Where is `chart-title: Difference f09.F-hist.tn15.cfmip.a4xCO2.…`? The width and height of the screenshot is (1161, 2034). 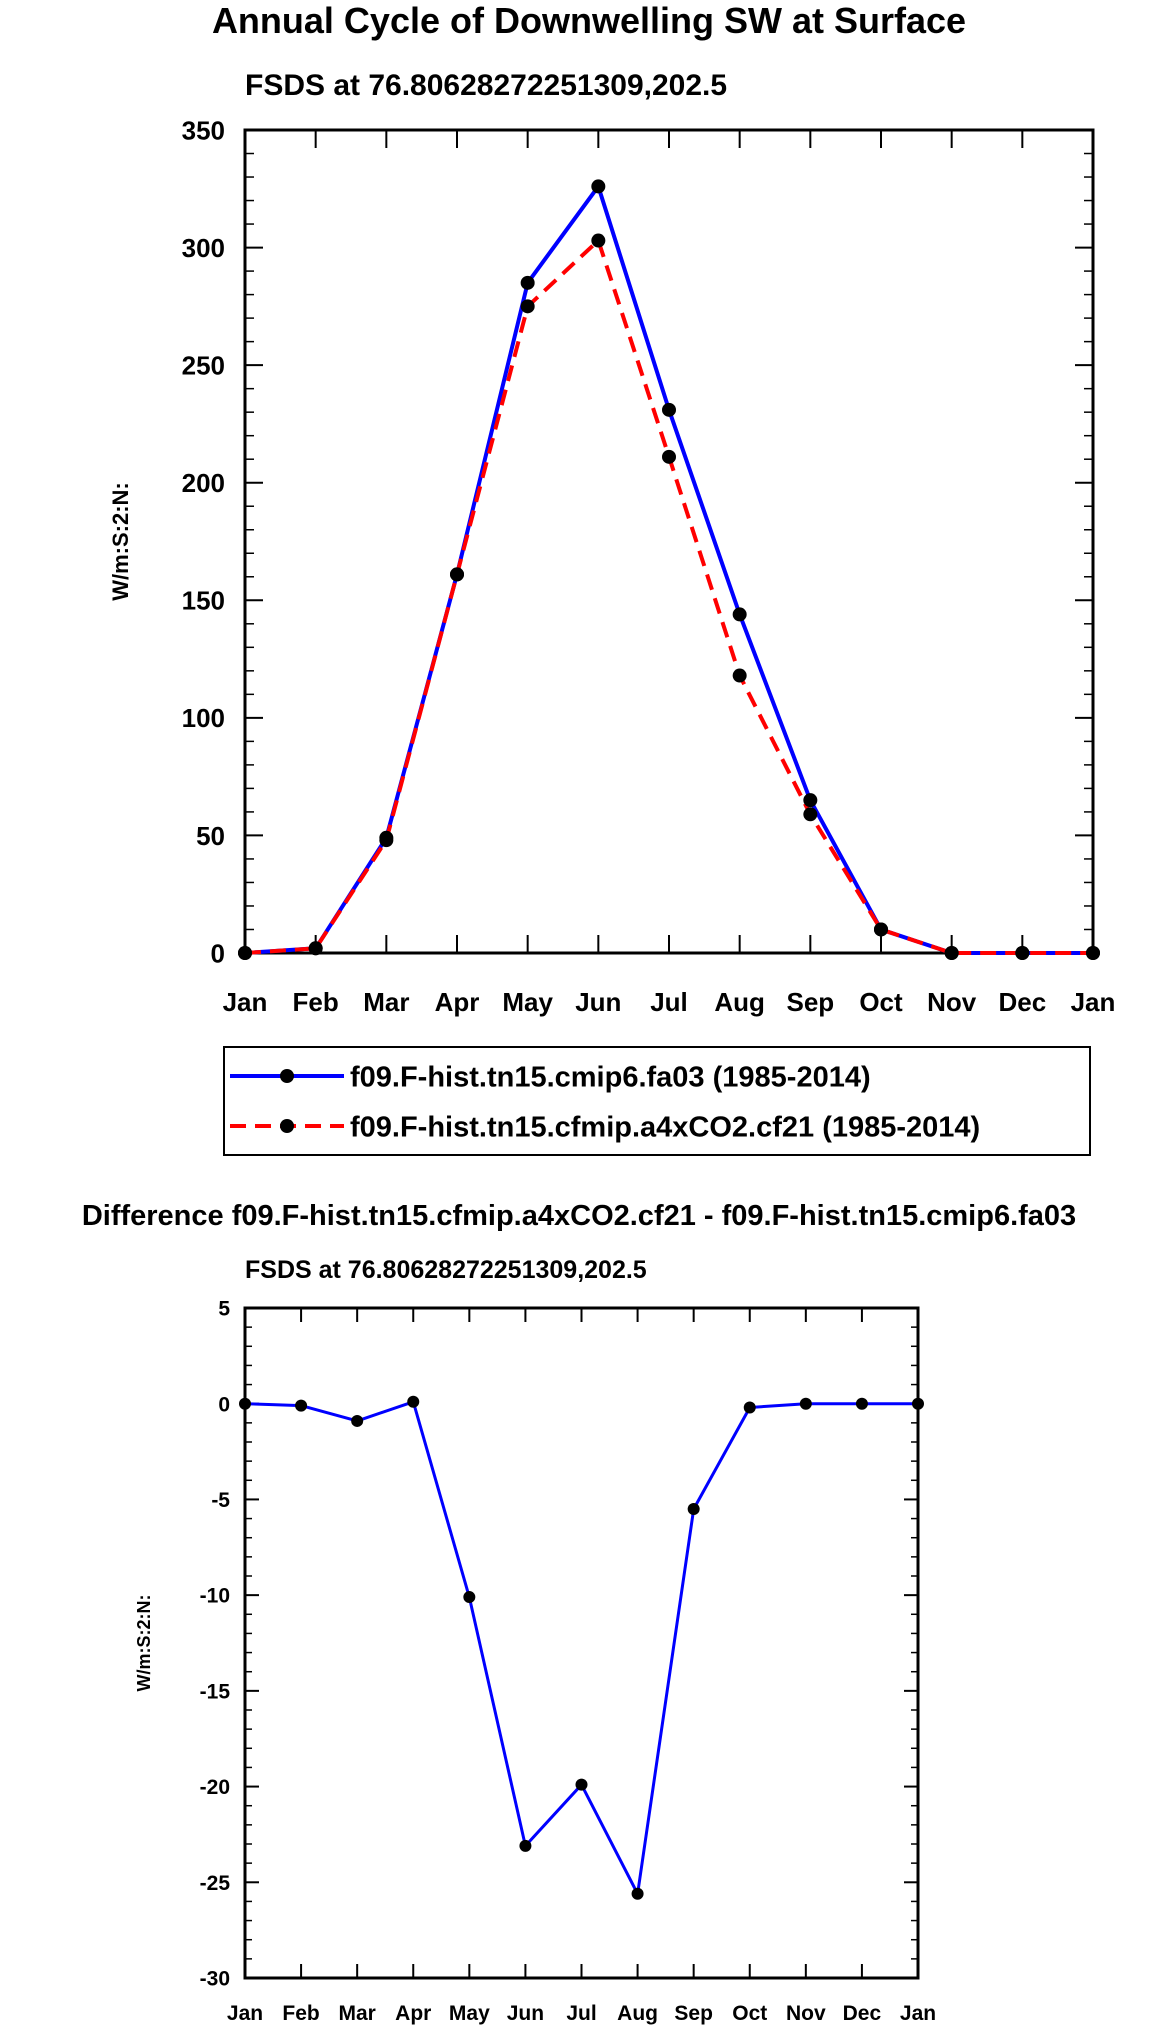
chart-title: Difference f09.F-hist.tn15.cfmip.a4xCO2.… is located at coordinates (579, 1216).